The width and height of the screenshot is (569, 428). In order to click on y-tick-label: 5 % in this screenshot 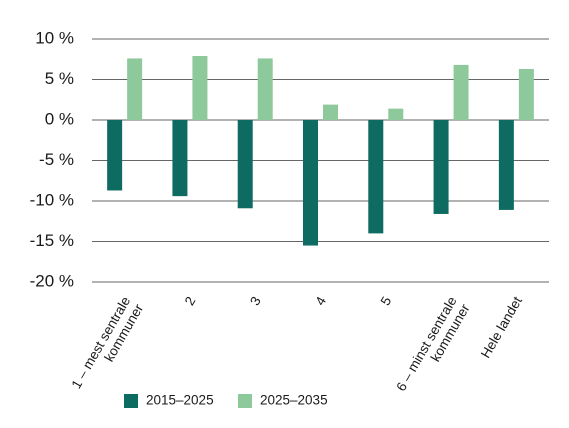, I will do `click(59, 78)`.